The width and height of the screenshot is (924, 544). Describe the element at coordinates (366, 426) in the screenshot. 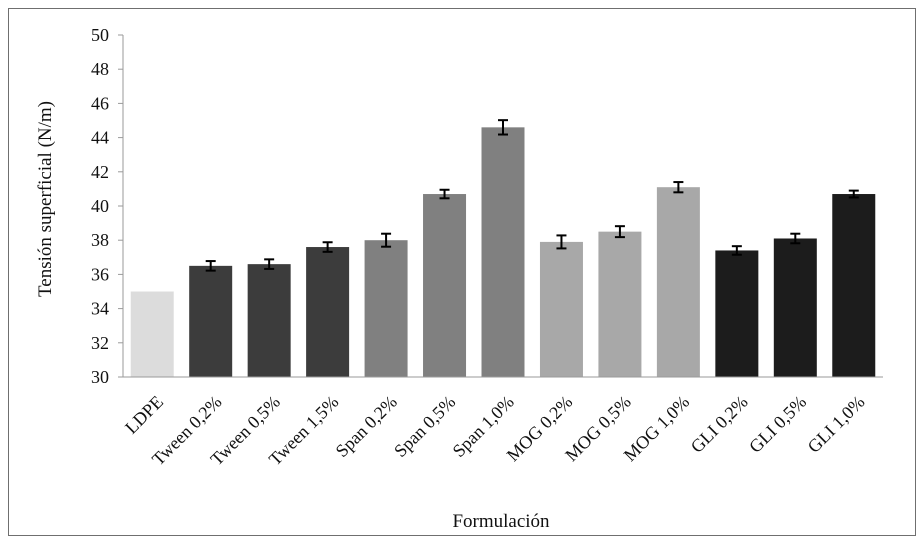

I see `x-tick-label: Span 0,2%` at that location.